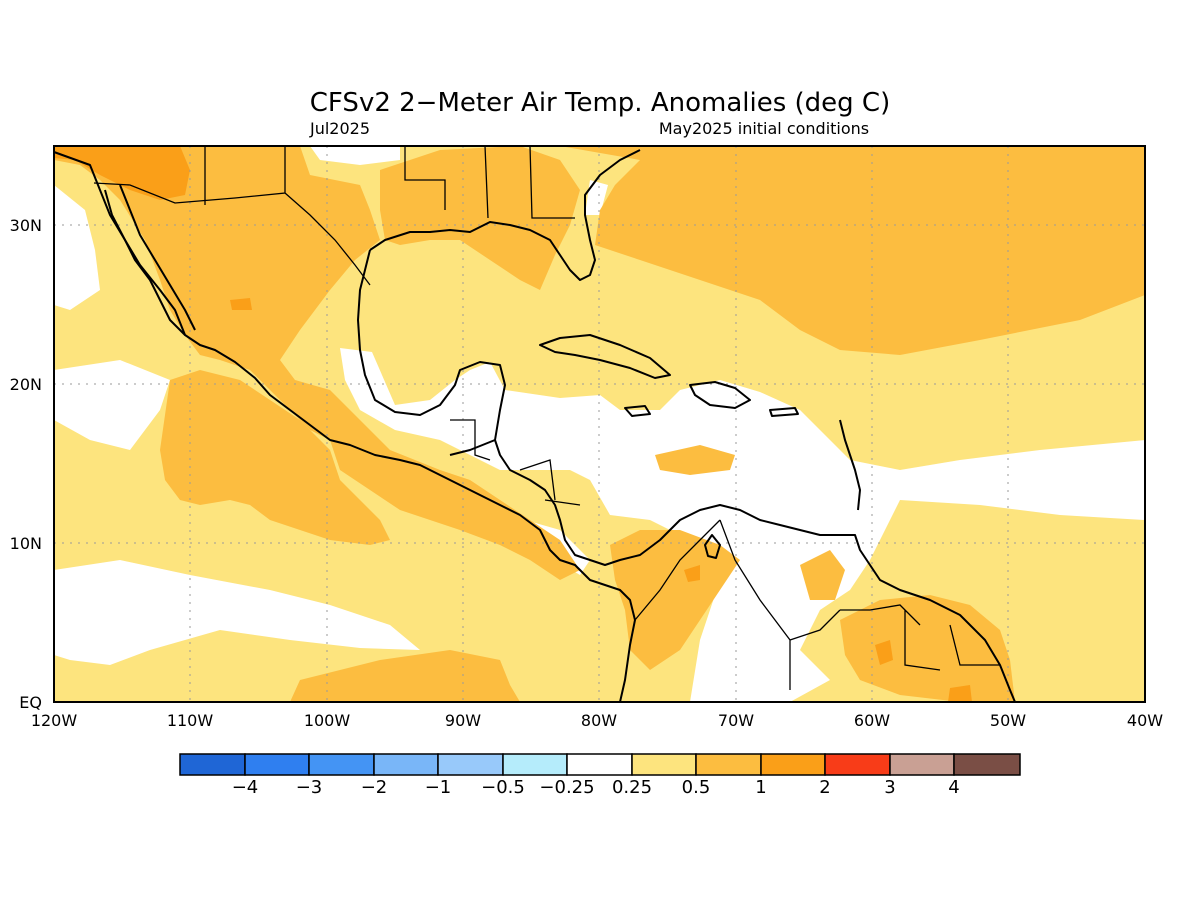 This screenshot has width=1200, height=900. I want to click on y-axis-ticks: EQ 10N 20N 30N, so click(26, 464).